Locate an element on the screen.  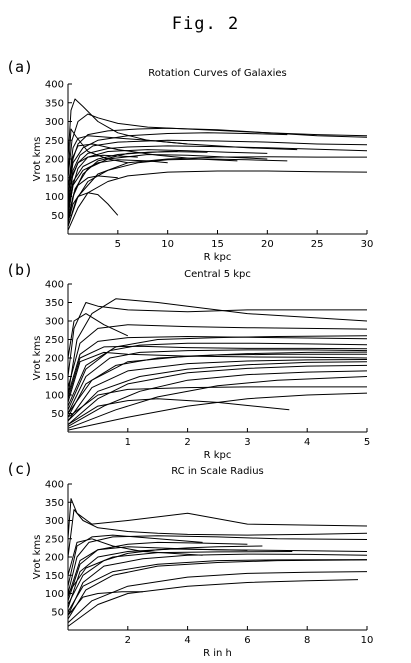
x-tick-label: 25 is located at coordinates (317, 244).